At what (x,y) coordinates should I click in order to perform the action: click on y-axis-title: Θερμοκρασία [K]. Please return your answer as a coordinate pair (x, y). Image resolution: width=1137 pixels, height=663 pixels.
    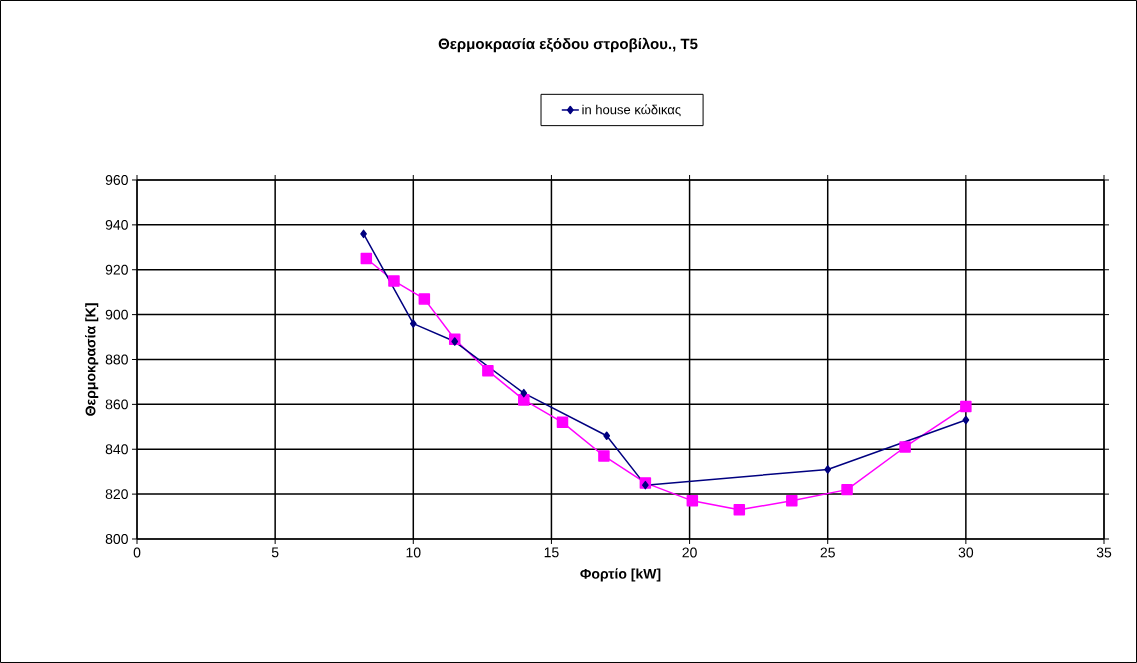
    Looking at the image, I should click on (92, 359).